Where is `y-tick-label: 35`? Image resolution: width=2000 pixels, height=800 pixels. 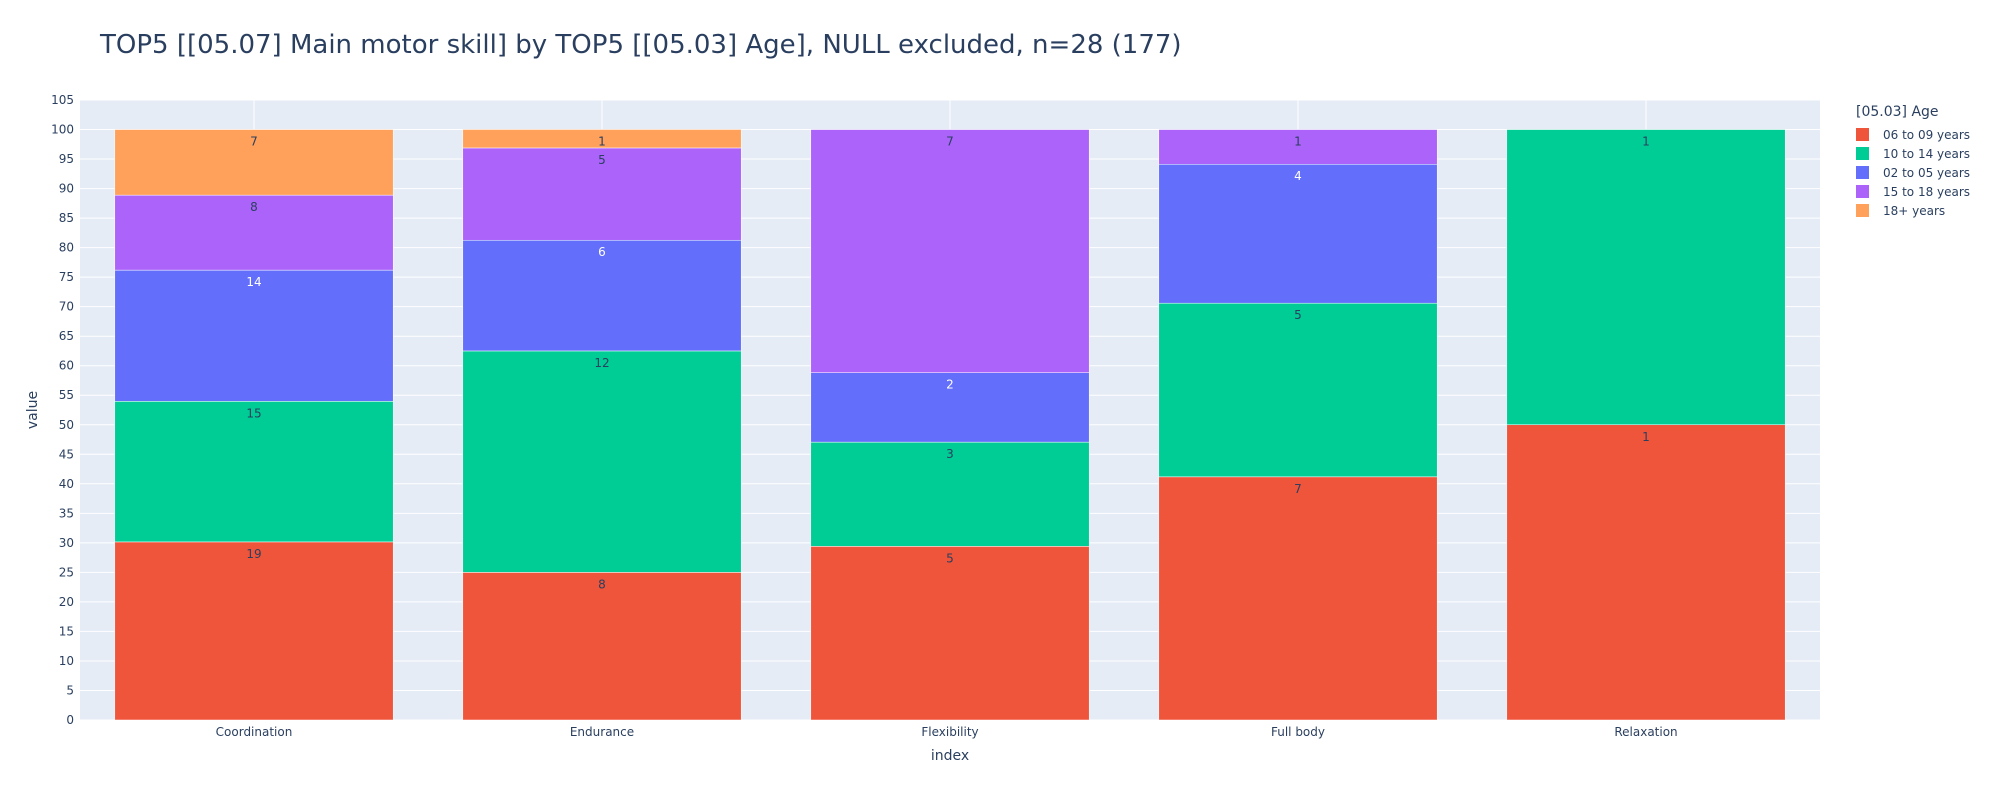 y-tick-label: 35 is located at coordinates (66, 513).